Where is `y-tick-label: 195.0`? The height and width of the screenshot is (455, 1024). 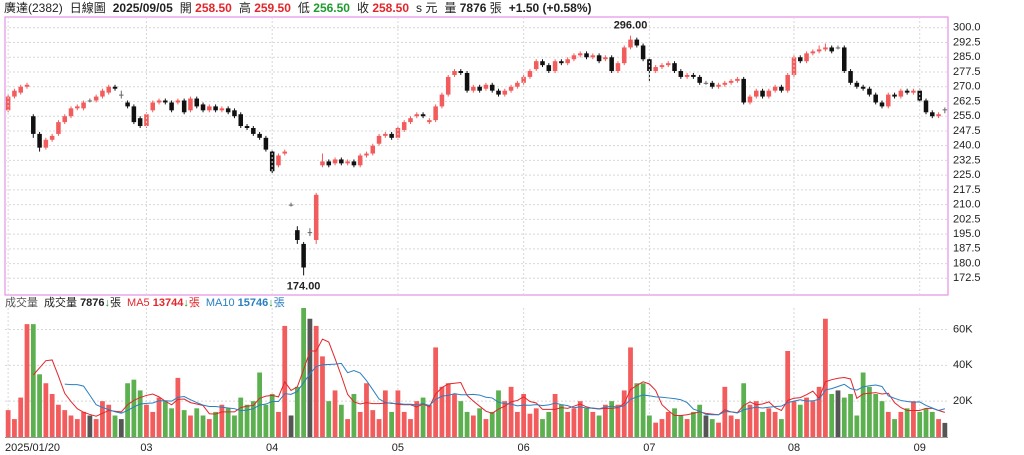 y-tick-label: 195.0 is located at coordinates (967, 234).